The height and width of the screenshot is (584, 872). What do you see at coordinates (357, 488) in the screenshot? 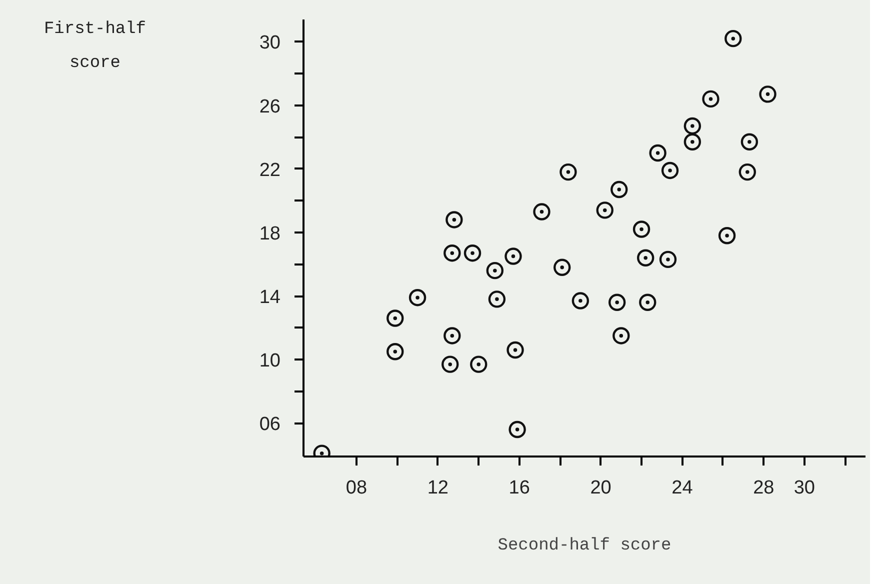
I see `x-tick-label: 08` at bounding box center [357, 488].